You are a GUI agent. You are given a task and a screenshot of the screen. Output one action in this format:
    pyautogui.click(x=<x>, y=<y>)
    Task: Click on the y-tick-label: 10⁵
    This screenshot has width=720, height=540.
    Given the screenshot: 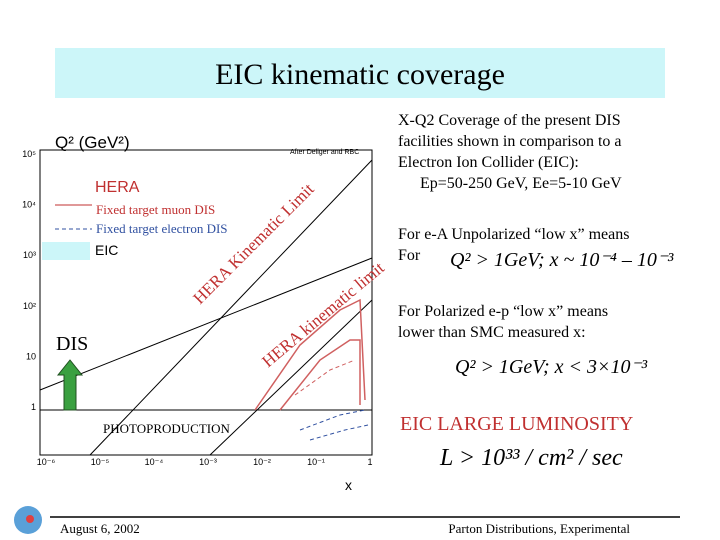 What is the action you would take?
    pyautogui.click(x=29, y=154)
    